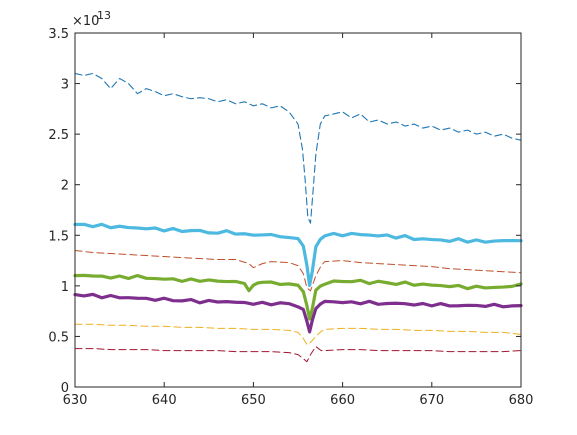 The height and width of the screenshot is (435, 577). What do you see at coordinates (65, 287) in the screenshot?
I see `y-tick-label: 1` at bounding box center [65, 287].